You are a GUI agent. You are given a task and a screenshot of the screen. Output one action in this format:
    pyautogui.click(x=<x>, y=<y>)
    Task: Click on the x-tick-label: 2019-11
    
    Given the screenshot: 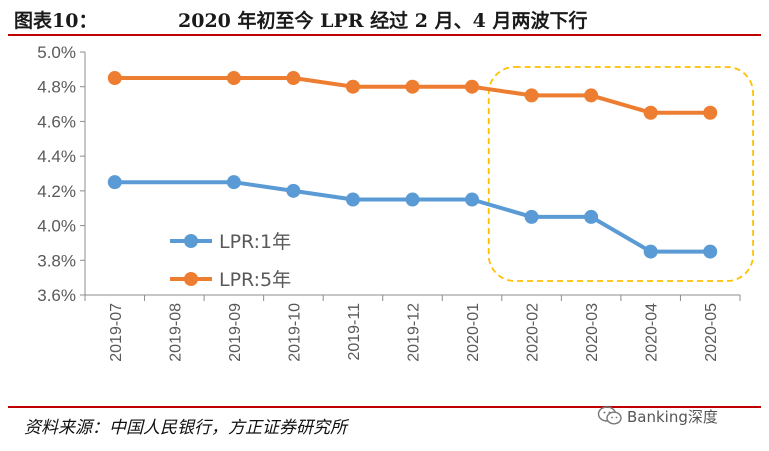 What is the action you would take?
    pyautogui.click(x=354, y=332)
    